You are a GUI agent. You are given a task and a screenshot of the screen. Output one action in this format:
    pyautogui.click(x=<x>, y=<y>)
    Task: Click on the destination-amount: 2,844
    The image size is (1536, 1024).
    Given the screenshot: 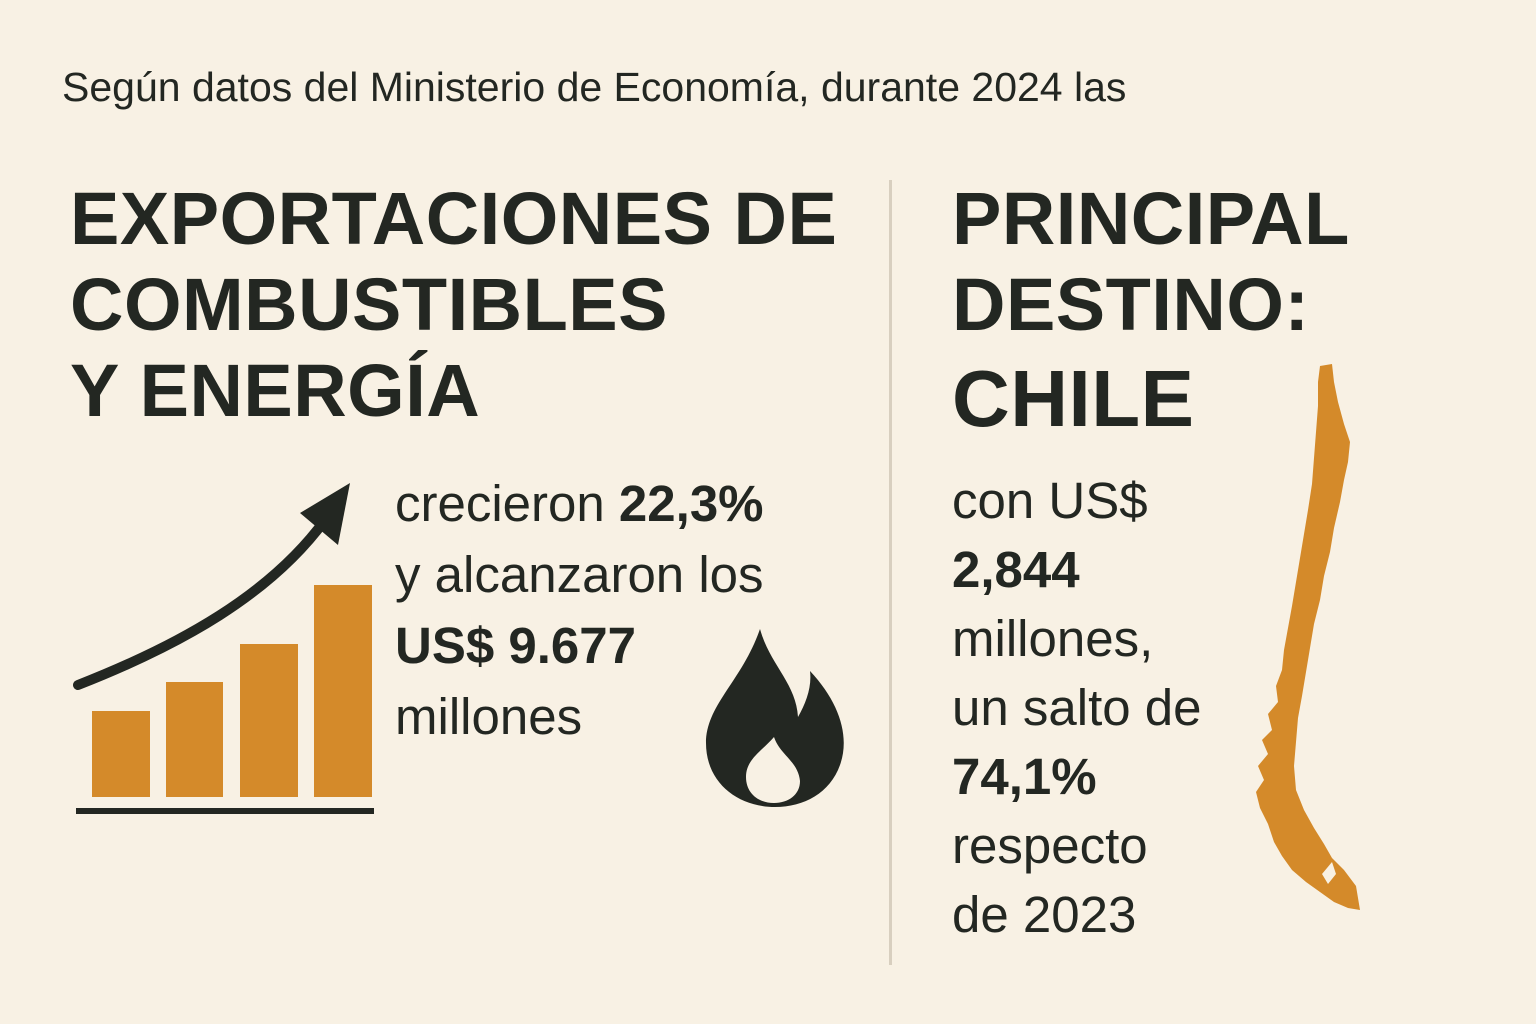 What is the action you would take?
    pyautogui.click(x=1016, y=569)
    